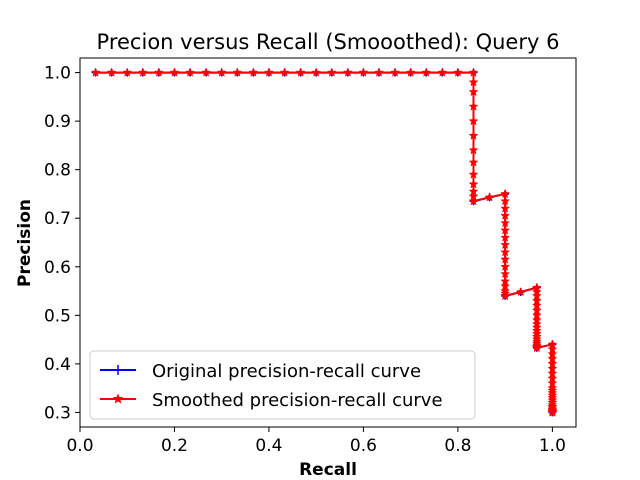  Describe the element at coordinates (268, 446) in the screenshot. I see `x-tick-label: 0.4` at that location.